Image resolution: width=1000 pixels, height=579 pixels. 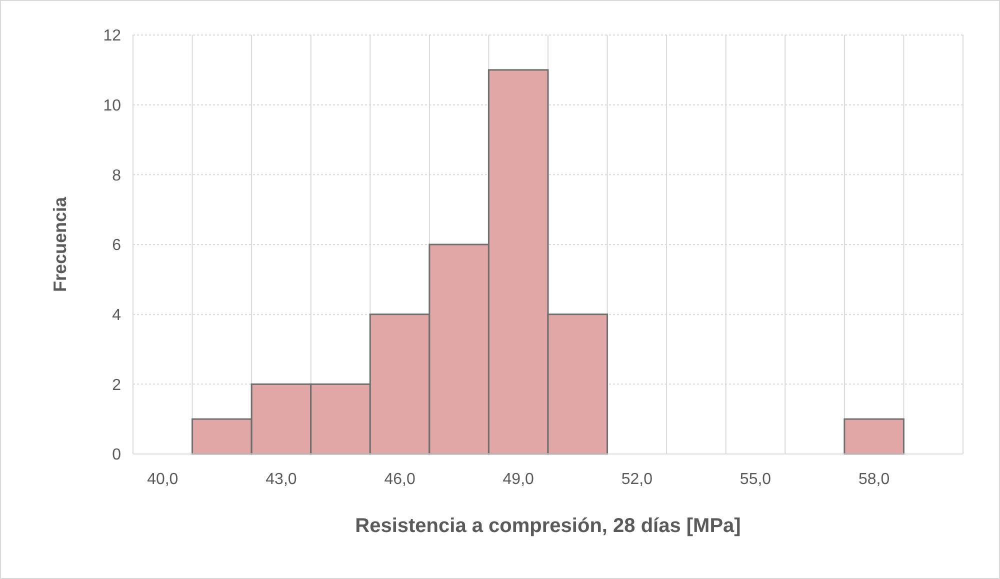 I want to click on y-tick-label: 6, so click(x=117, y=245).